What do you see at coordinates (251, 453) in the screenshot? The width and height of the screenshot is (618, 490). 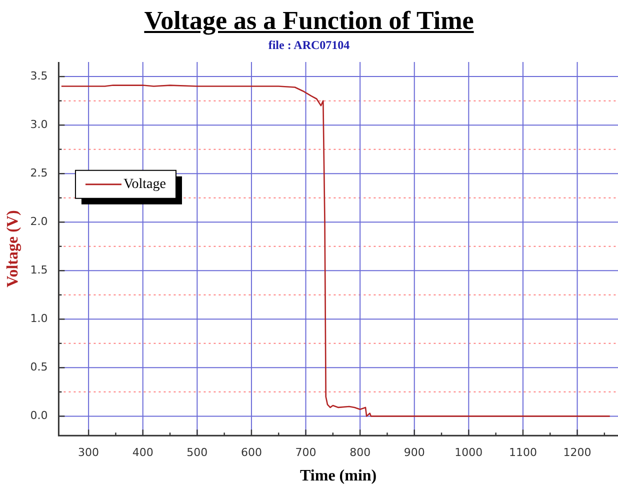 I see `x-tick-label: 600` at bounding box center [251, 453].